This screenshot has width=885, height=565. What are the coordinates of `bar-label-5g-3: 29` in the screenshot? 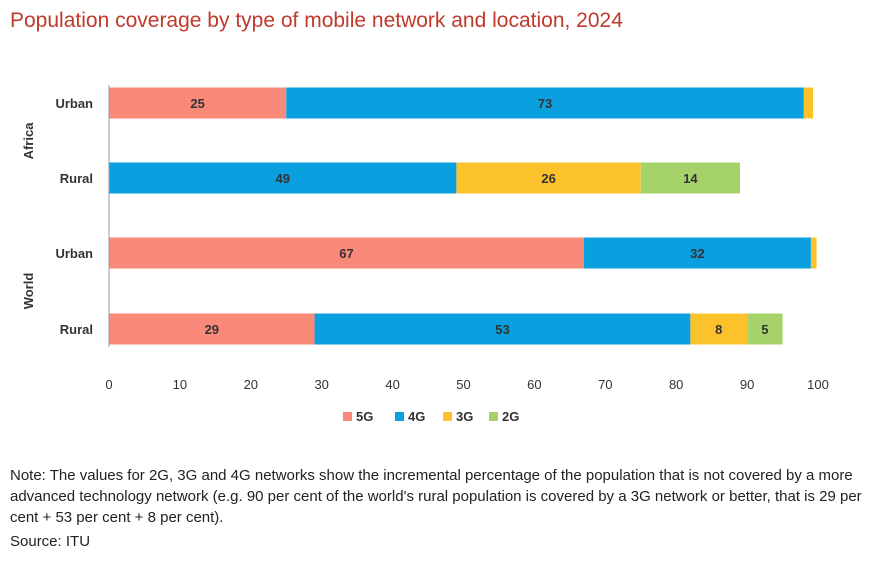 It's located at (212, 329).